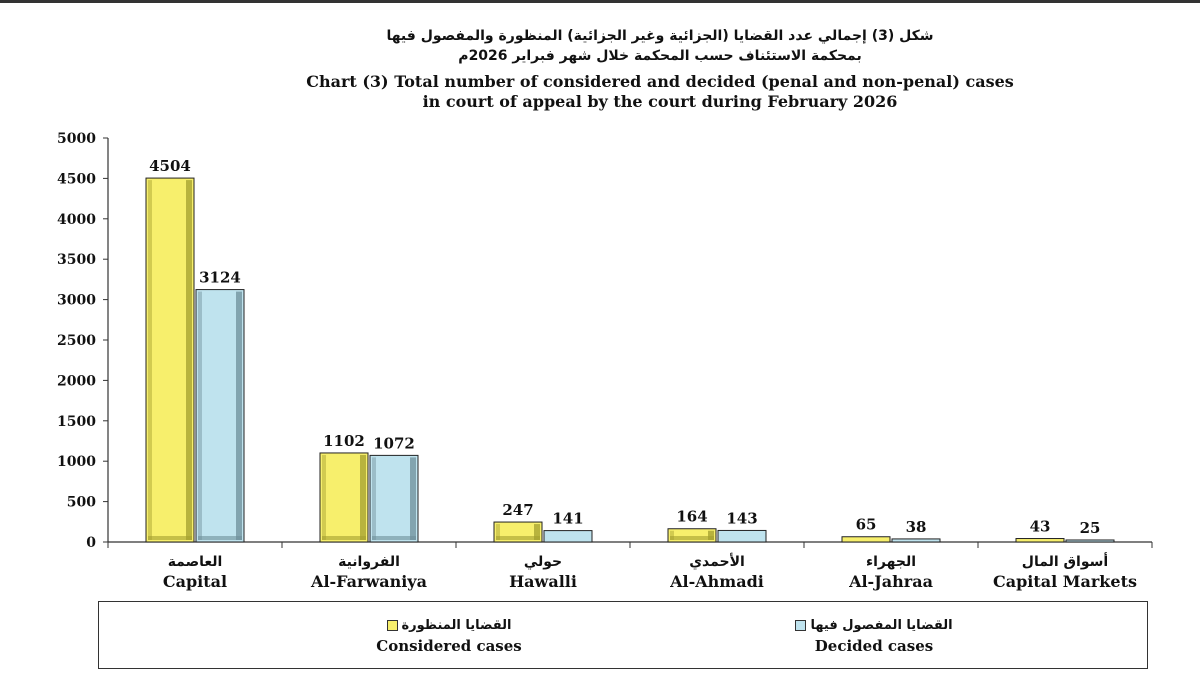 This screenshot has width=1200, height=676. I want to click on top-border-line, so click(600, 1).